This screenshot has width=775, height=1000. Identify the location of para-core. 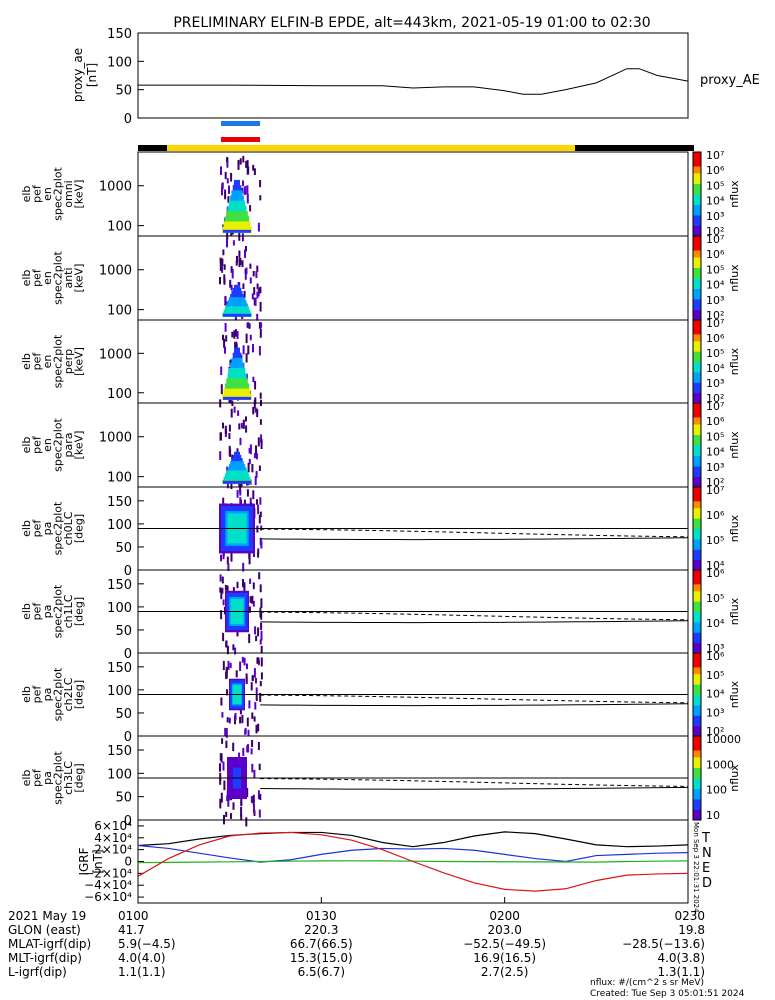
(237, 469).